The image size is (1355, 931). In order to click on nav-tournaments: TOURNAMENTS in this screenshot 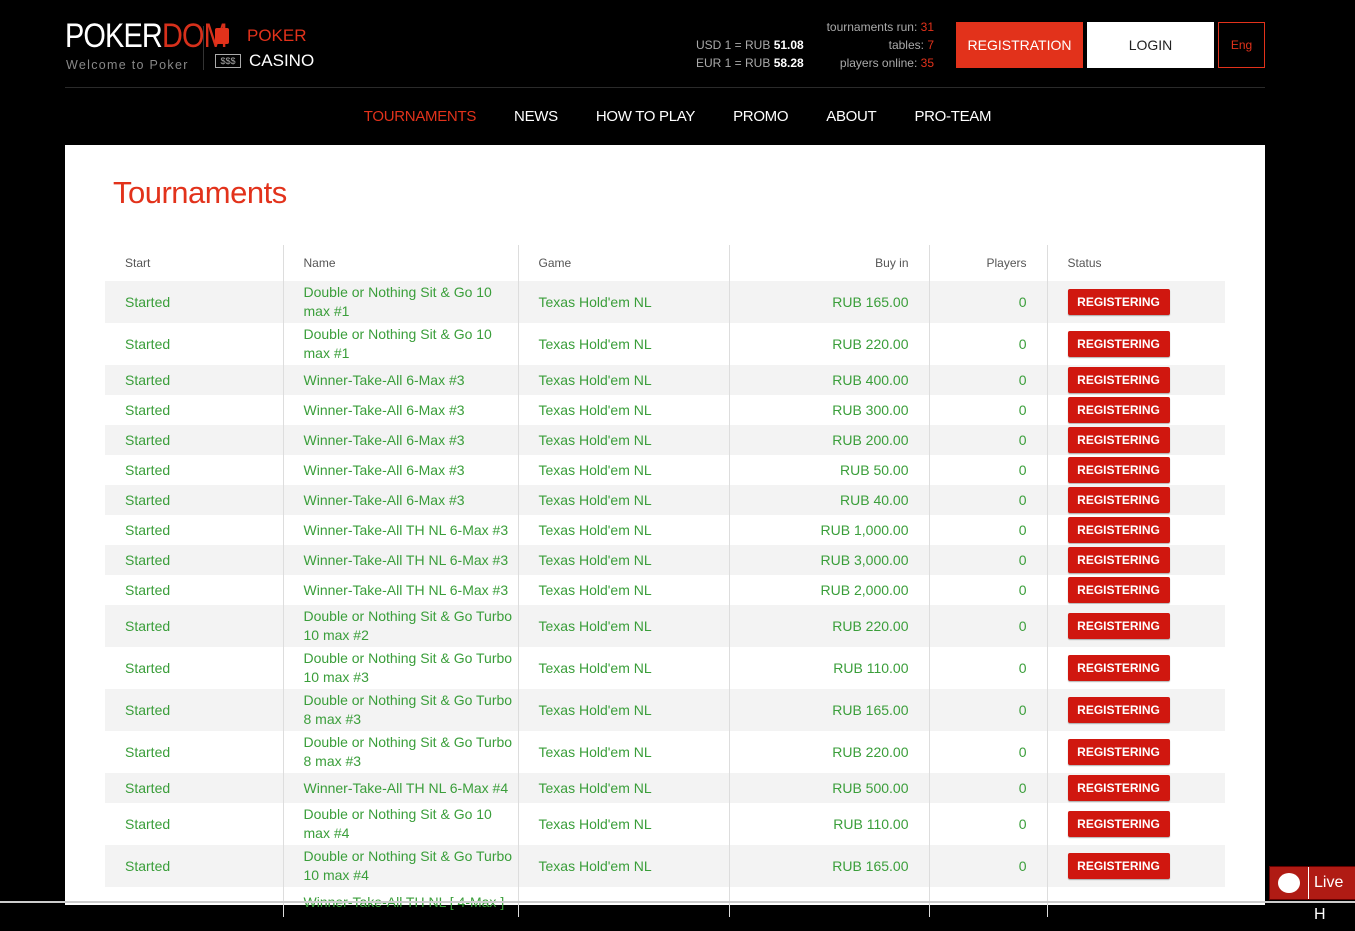, I will do `click(420, 116)`.